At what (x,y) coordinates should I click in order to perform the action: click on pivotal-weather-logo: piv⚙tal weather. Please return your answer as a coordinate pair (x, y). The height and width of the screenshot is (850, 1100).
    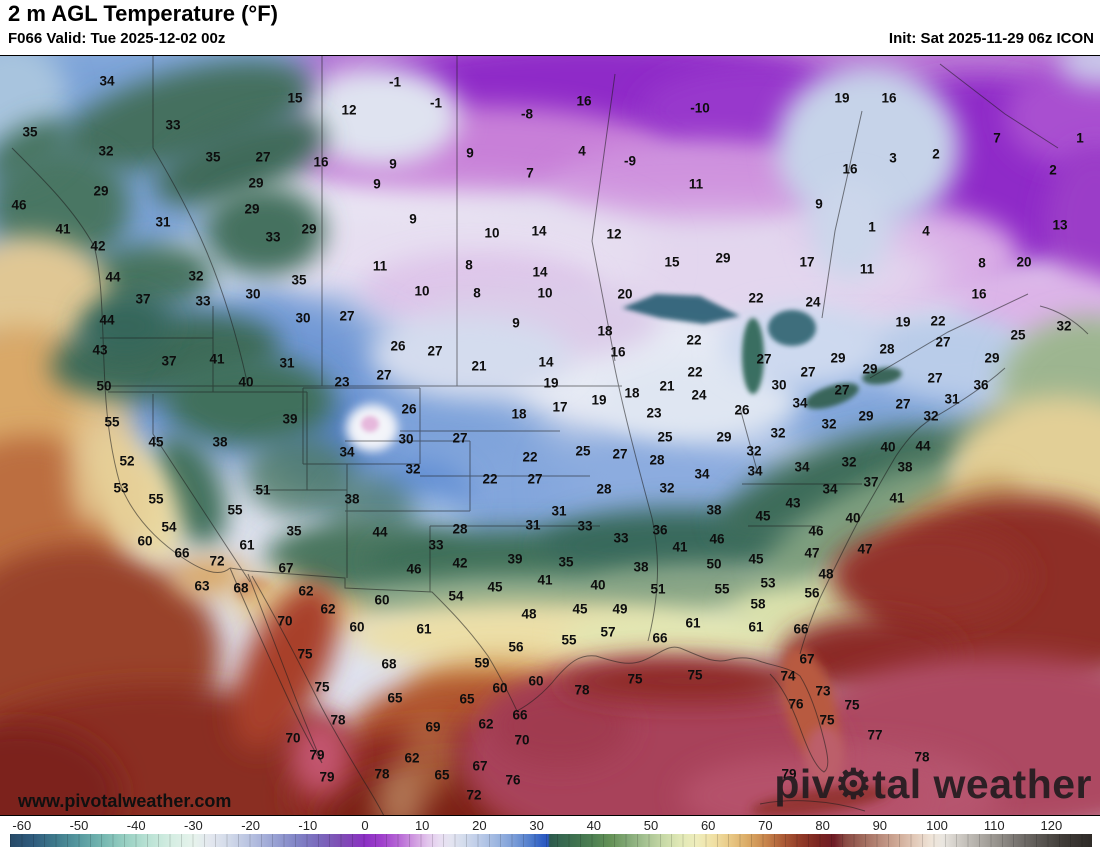
    Looking at the image, I should click on (933, 784).